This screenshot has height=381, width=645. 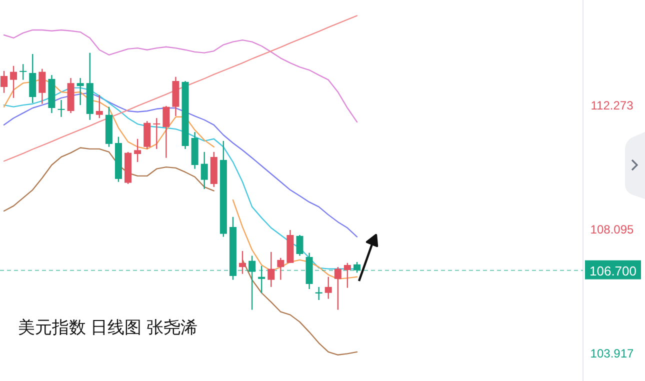 What do you see at coordinates (612, 229) in the screenshot?
I see `y-tick-label: 108.095` at bounding box center [612, 229].